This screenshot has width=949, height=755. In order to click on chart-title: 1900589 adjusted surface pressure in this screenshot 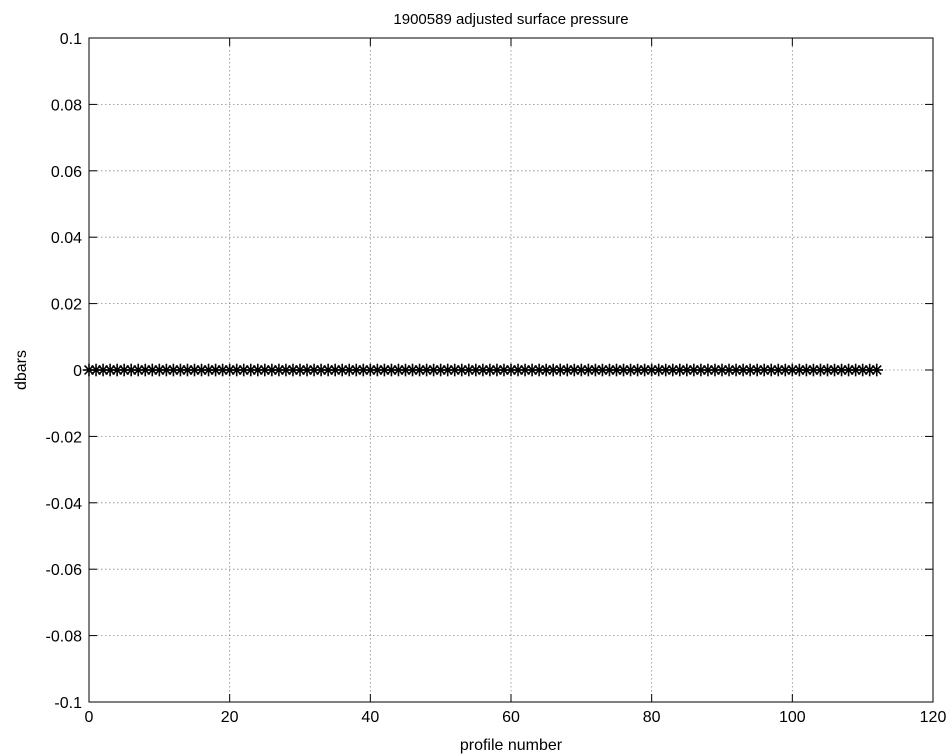, I will do `click(510, 19)`.